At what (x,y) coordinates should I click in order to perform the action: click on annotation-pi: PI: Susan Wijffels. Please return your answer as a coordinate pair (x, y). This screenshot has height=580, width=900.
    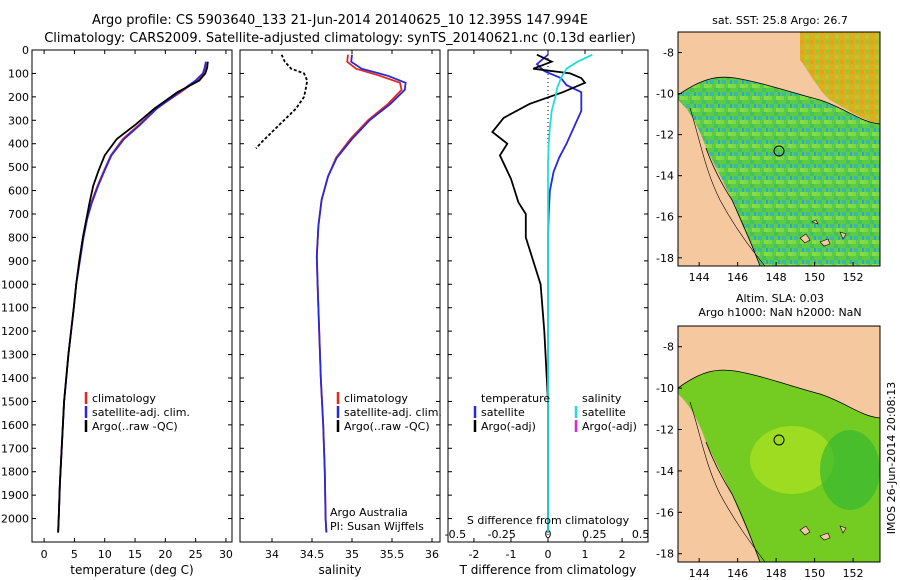
    Looking at the image, I should click on (377, 526).